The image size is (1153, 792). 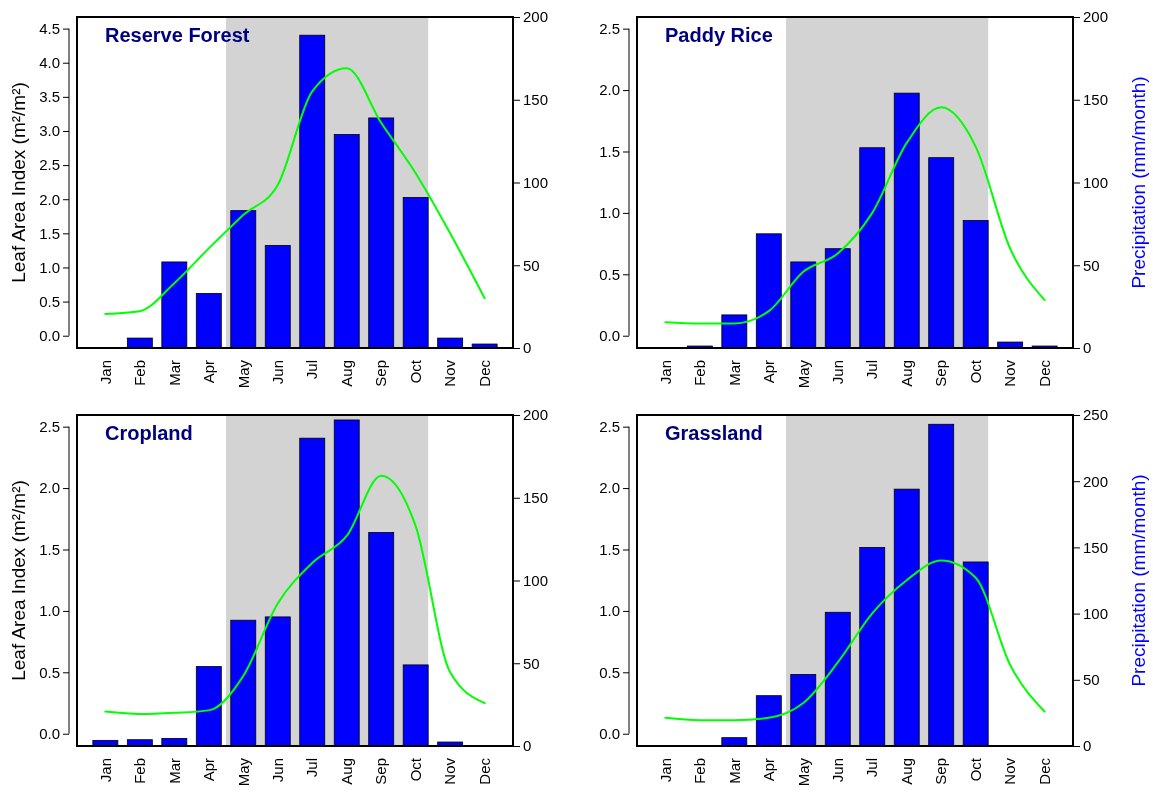 What do you see at coordinates (49, 63) in the screenshot?
I see `y-tick-label: 4.0` at bounding box center [49, 63].